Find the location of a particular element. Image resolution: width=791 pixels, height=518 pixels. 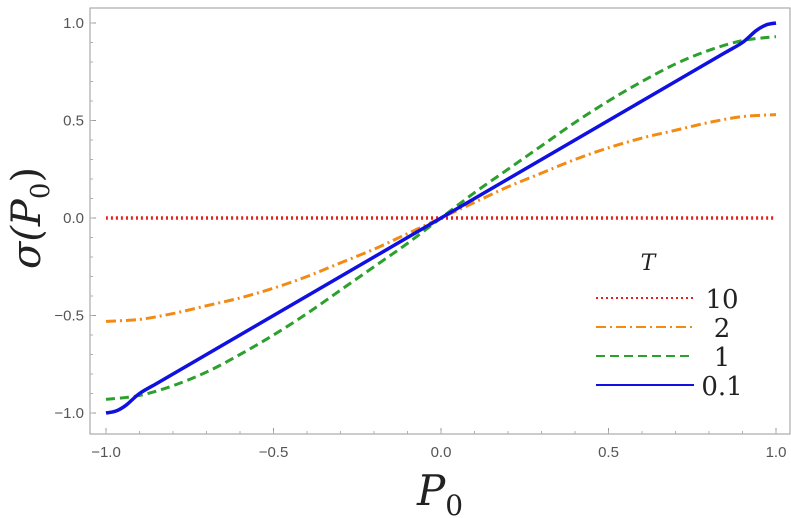

legend-title: T is located at coordinates (649, 263).